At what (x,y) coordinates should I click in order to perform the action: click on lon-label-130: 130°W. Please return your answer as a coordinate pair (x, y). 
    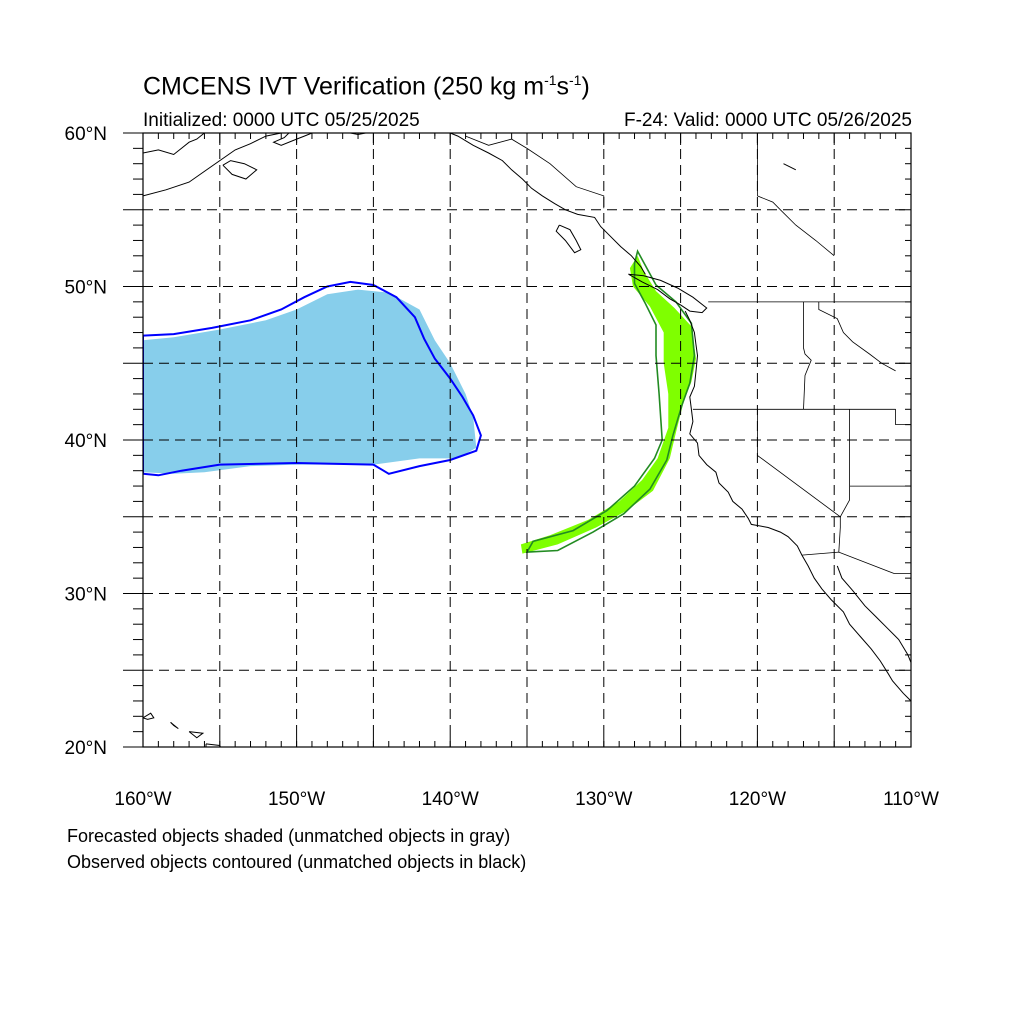
    Looking at the image, I should click on (603, 799).